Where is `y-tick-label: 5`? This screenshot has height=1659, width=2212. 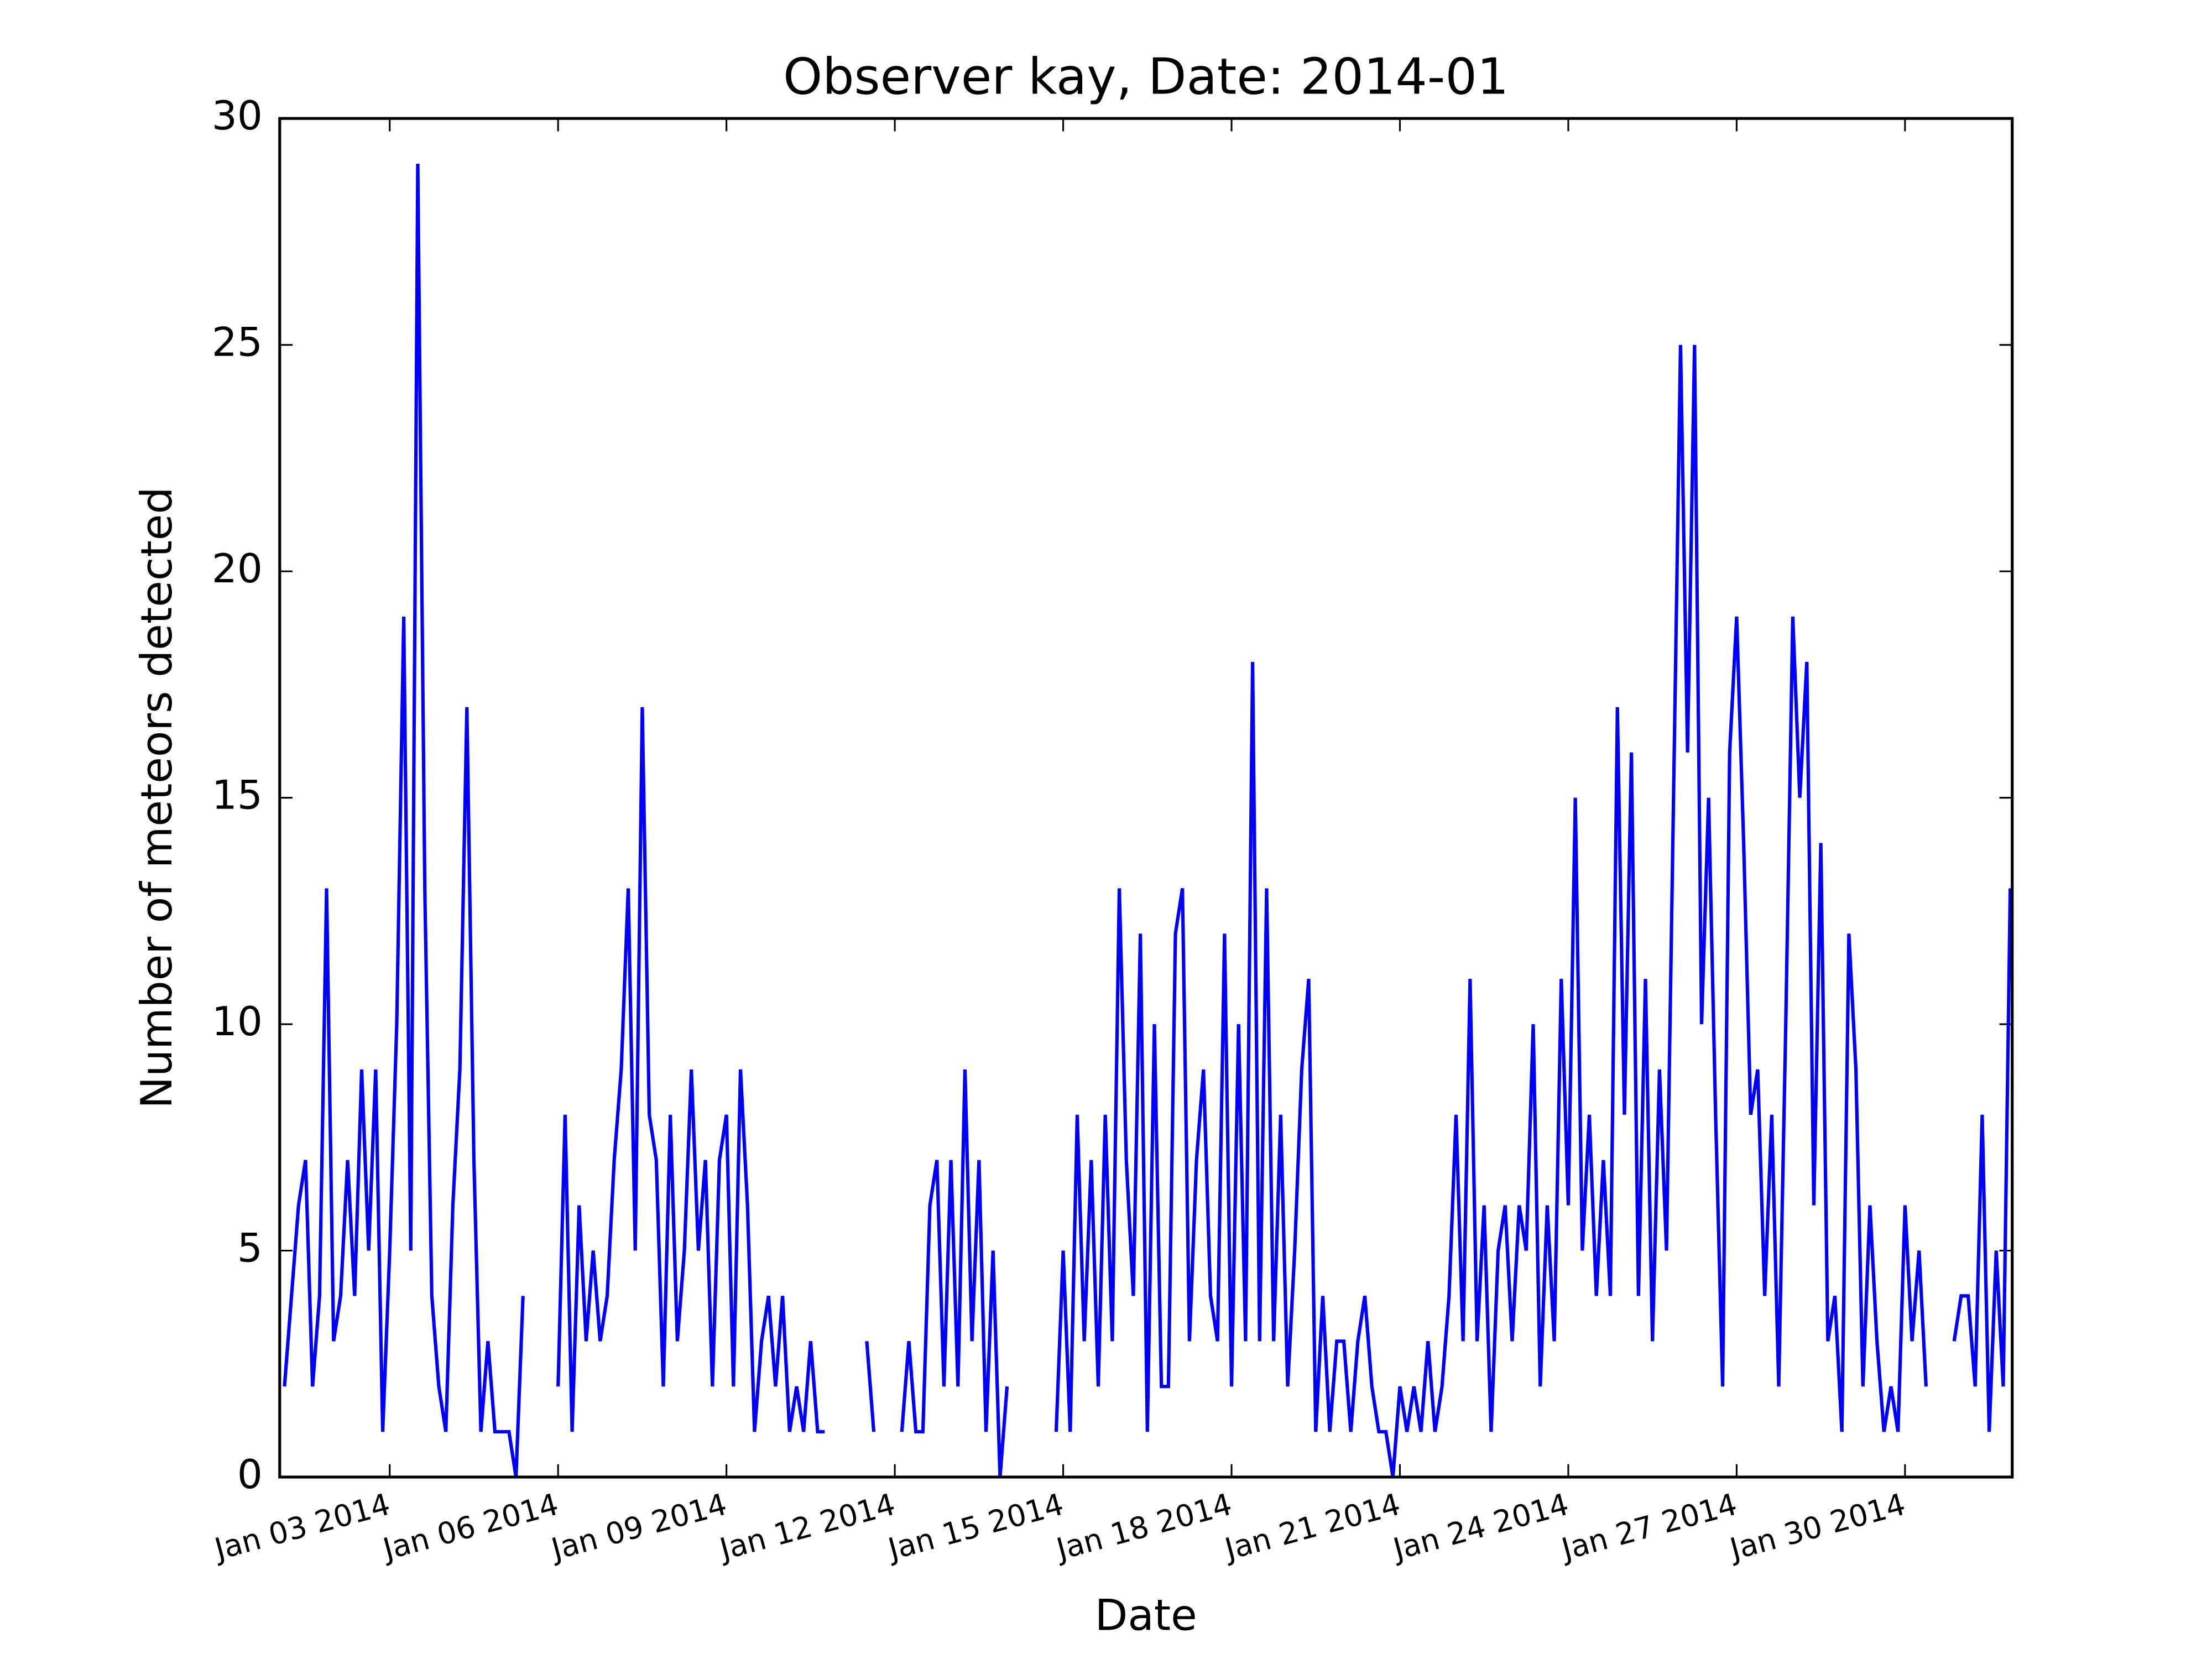
y-tick-label: 5 is located at coordinates (250, 1249).